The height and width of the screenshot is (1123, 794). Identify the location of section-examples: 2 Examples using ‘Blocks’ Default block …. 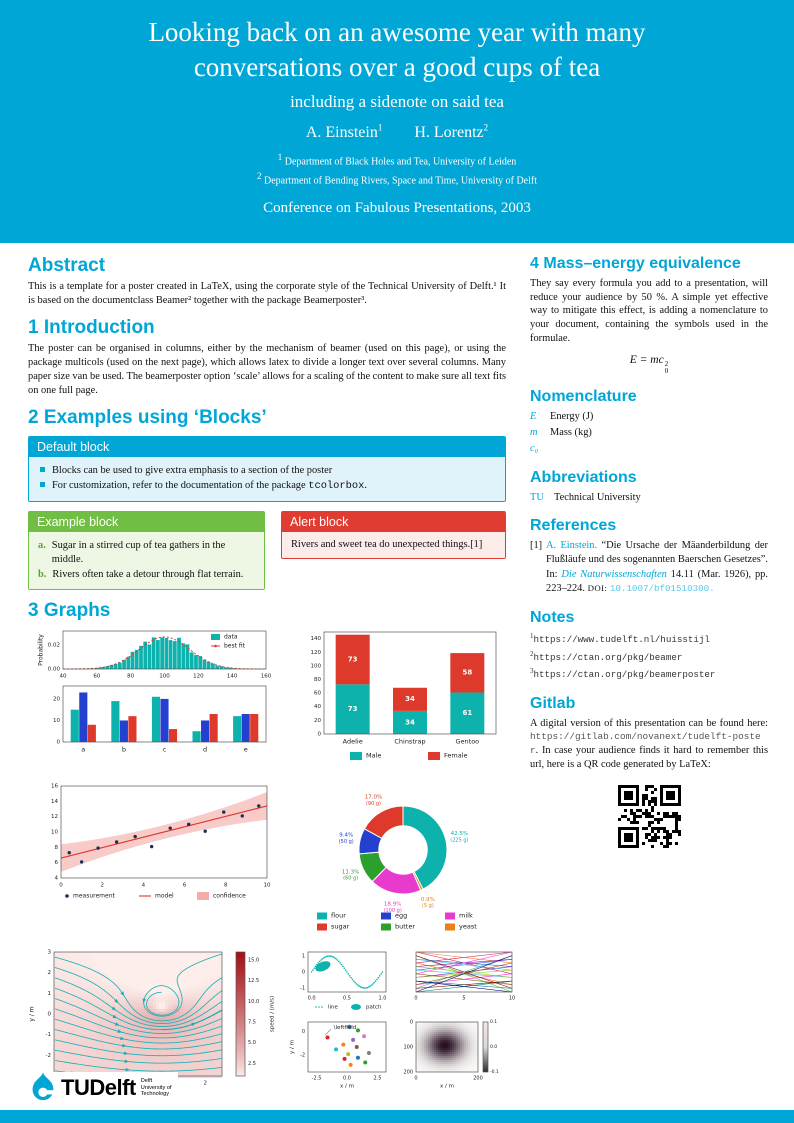
(267, 498).